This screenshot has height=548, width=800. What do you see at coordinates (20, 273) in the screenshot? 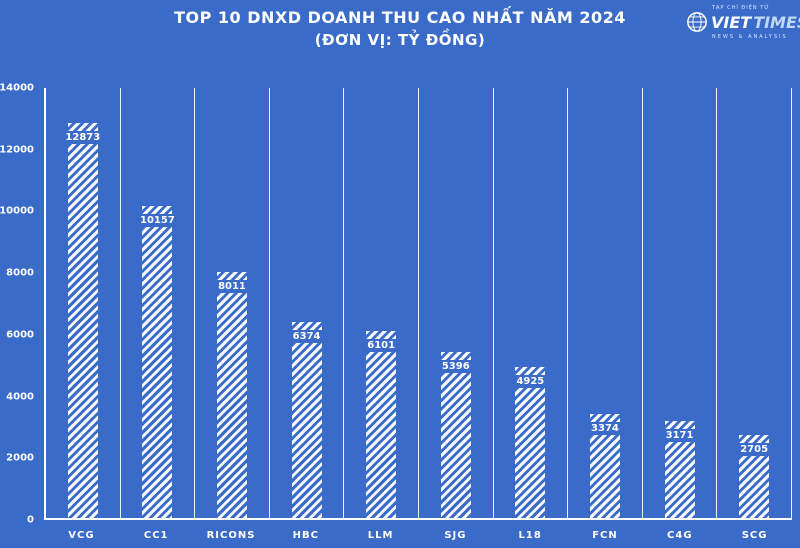
I see `y-tick-label: 8000` at bounding box center [20, 273].